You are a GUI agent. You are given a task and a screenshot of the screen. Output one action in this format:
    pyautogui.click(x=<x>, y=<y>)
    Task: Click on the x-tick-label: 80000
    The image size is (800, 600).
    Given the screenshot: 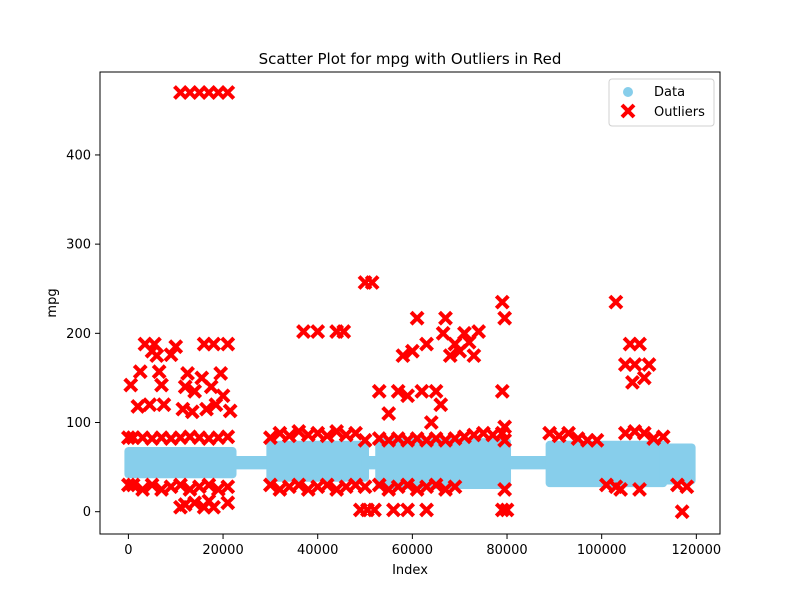 What is the action you would take?
    pyautogui.click(x=506, y=550)
    